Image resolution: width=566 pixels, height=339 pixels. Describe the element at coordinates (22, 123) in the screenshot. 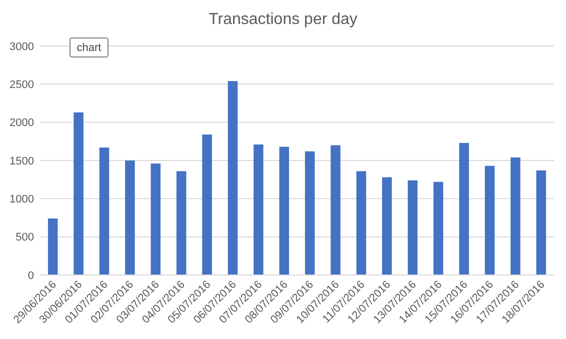

I see `y-tick-label: 2000` at that location.